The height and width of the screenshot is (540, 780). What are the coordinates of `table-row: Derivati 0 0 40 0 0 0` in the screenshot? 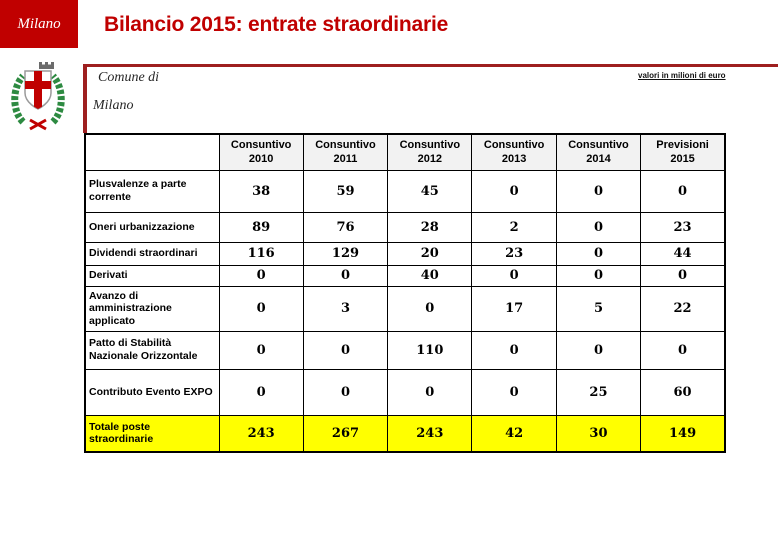 It's located at (405, 275).